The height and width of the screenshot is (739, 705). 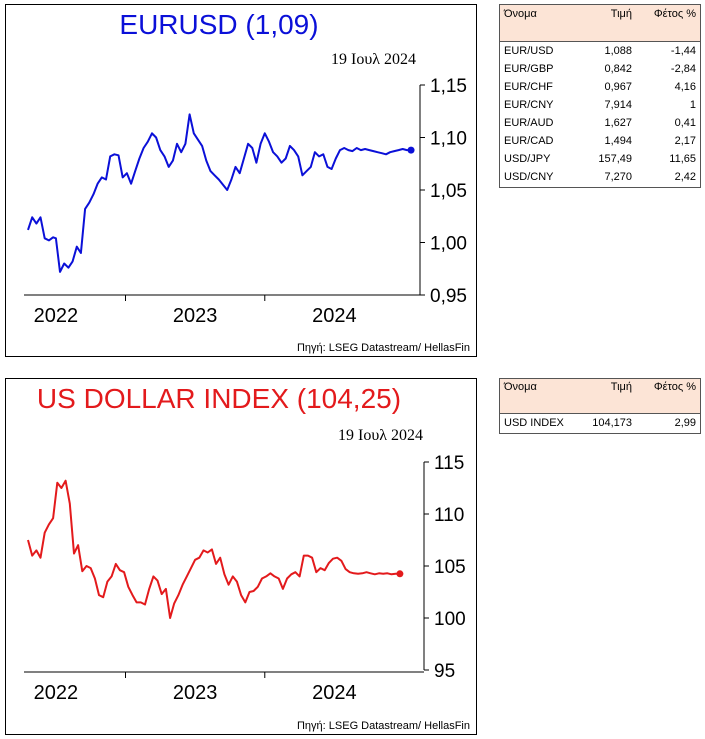 I want to click on cell-ytd: 11,65, so click(x=682, y=159).